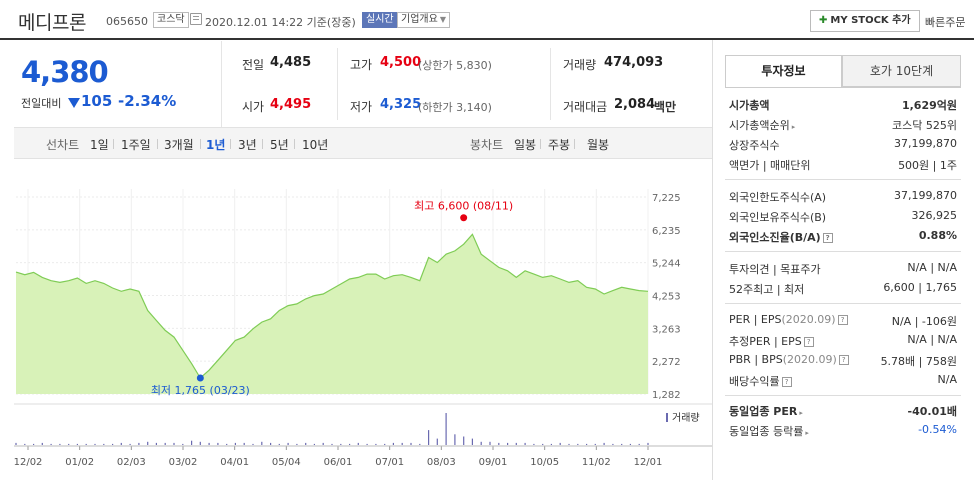 The image size is (974, 480). Describe the element at coordinates (179, 145) in the screenshot. I see `period-3m: 3개월` at that location.